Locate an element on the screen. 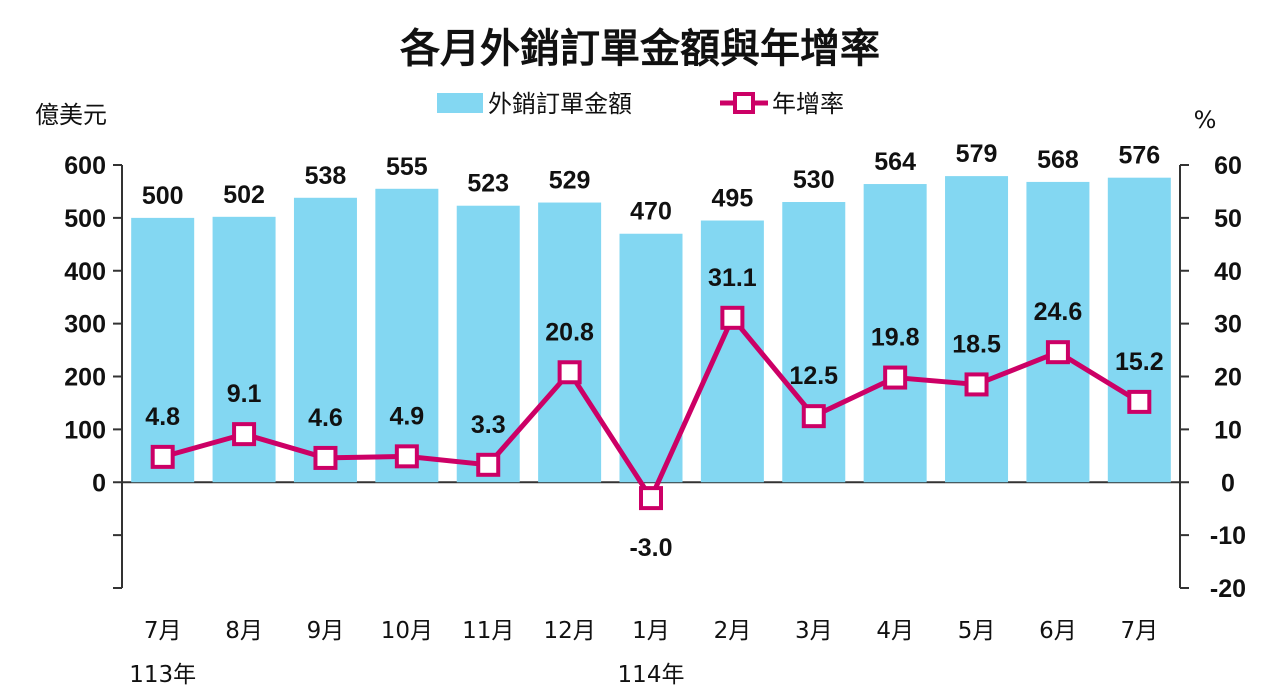 The height and width of the screenshot is (695, 1280). bar-value-label: 530 is located at coordinates (814, 180).